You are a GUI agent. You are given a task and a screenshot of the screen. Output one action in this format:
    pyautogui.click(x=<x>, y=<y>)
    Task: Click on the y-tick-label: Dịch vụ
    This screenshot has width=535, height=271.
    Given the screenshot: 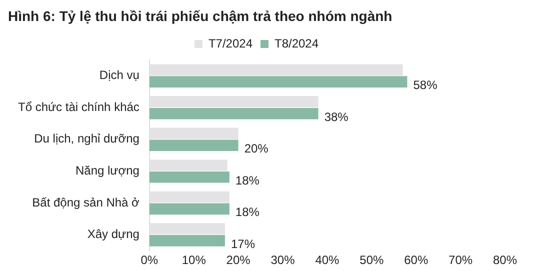 What is the action you would take?
    pyautogui.click(x=119, y=75)
    